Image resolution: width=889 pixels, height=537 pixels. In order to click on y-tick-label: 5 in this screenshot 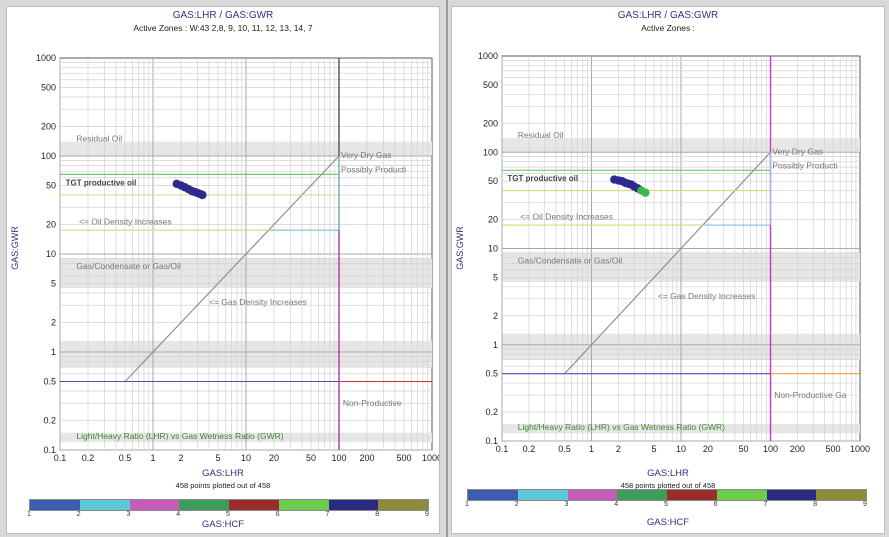, I will do `click(53, 284)`.